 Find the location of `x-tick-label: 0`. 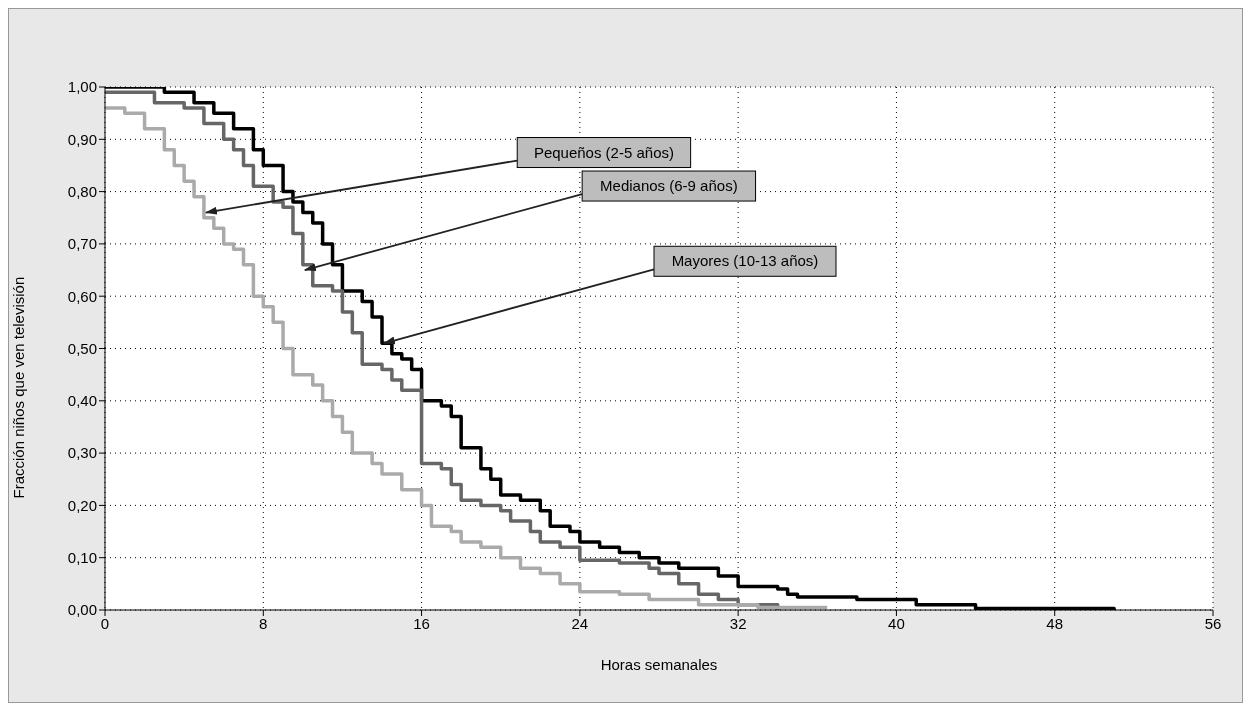

x-tick-label: 0 is located at coordinates (105, 623).